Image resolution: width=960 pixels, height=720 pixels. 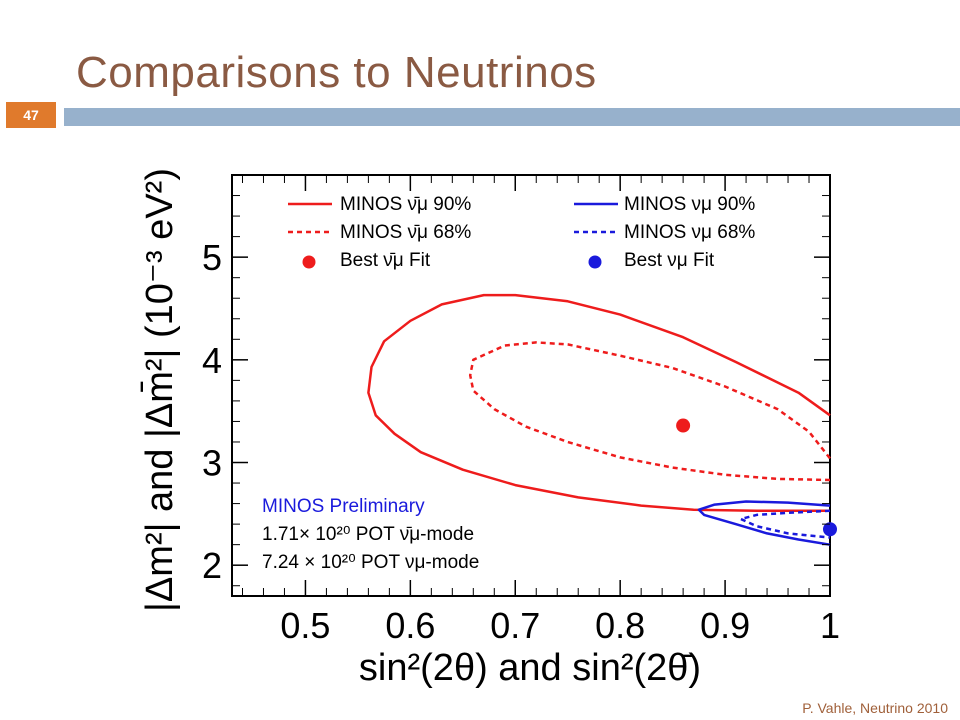 What do you see at coordinates (595, 262) in the screenshot?
I see `legend-marker-nu-best` at bounding box center [595, 262].